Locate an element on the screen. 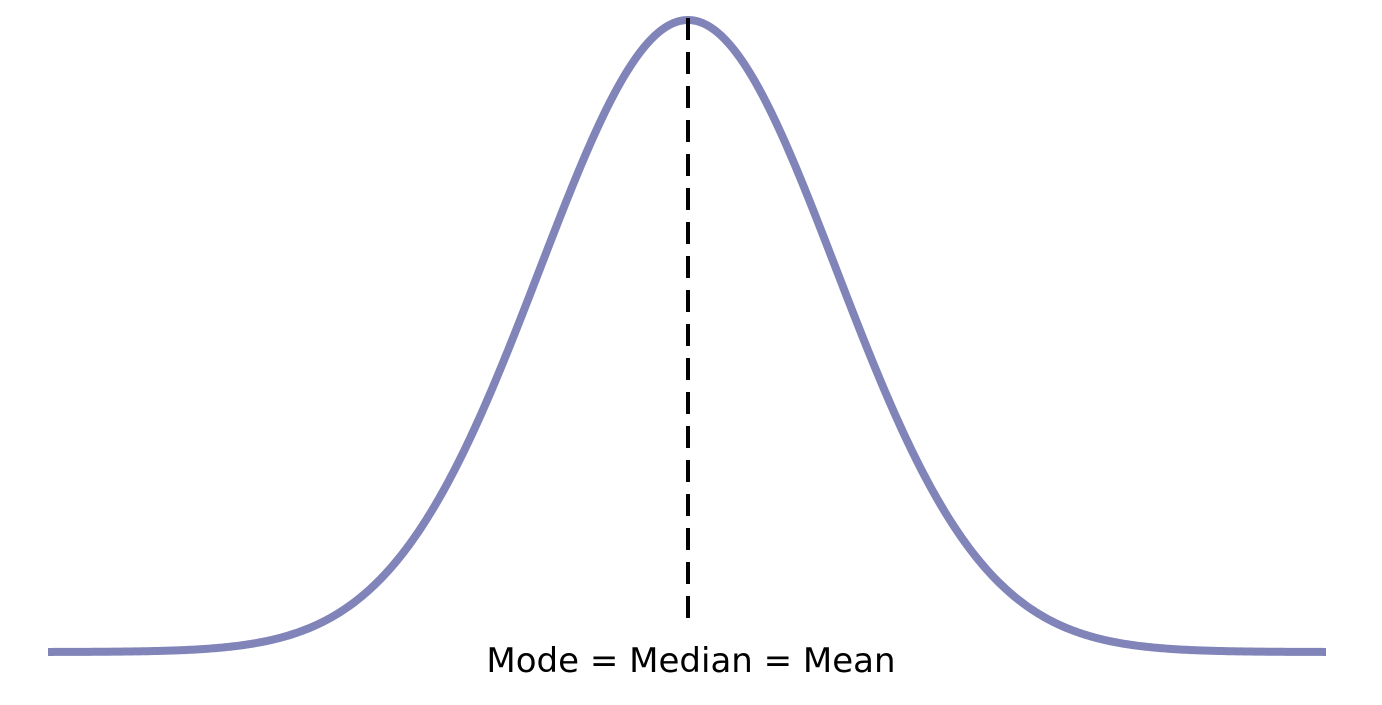  mode-median-mean-label: Mode = Median = Mean is located at coordinates (691, 661).